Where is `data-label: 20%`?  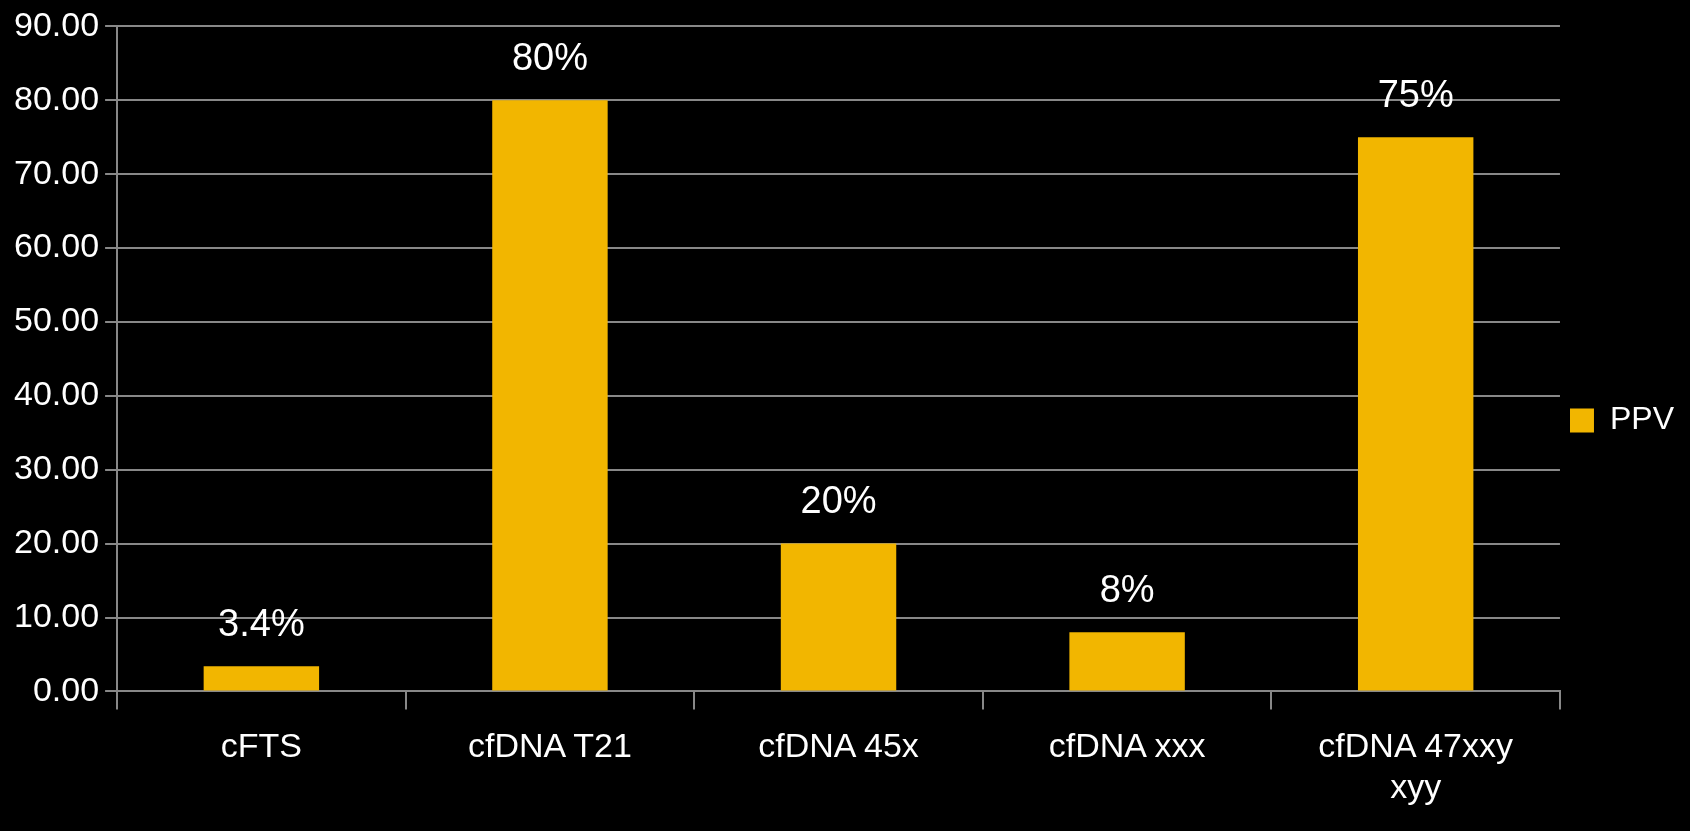 data-label: 20% is located at coordinates (838, 500).